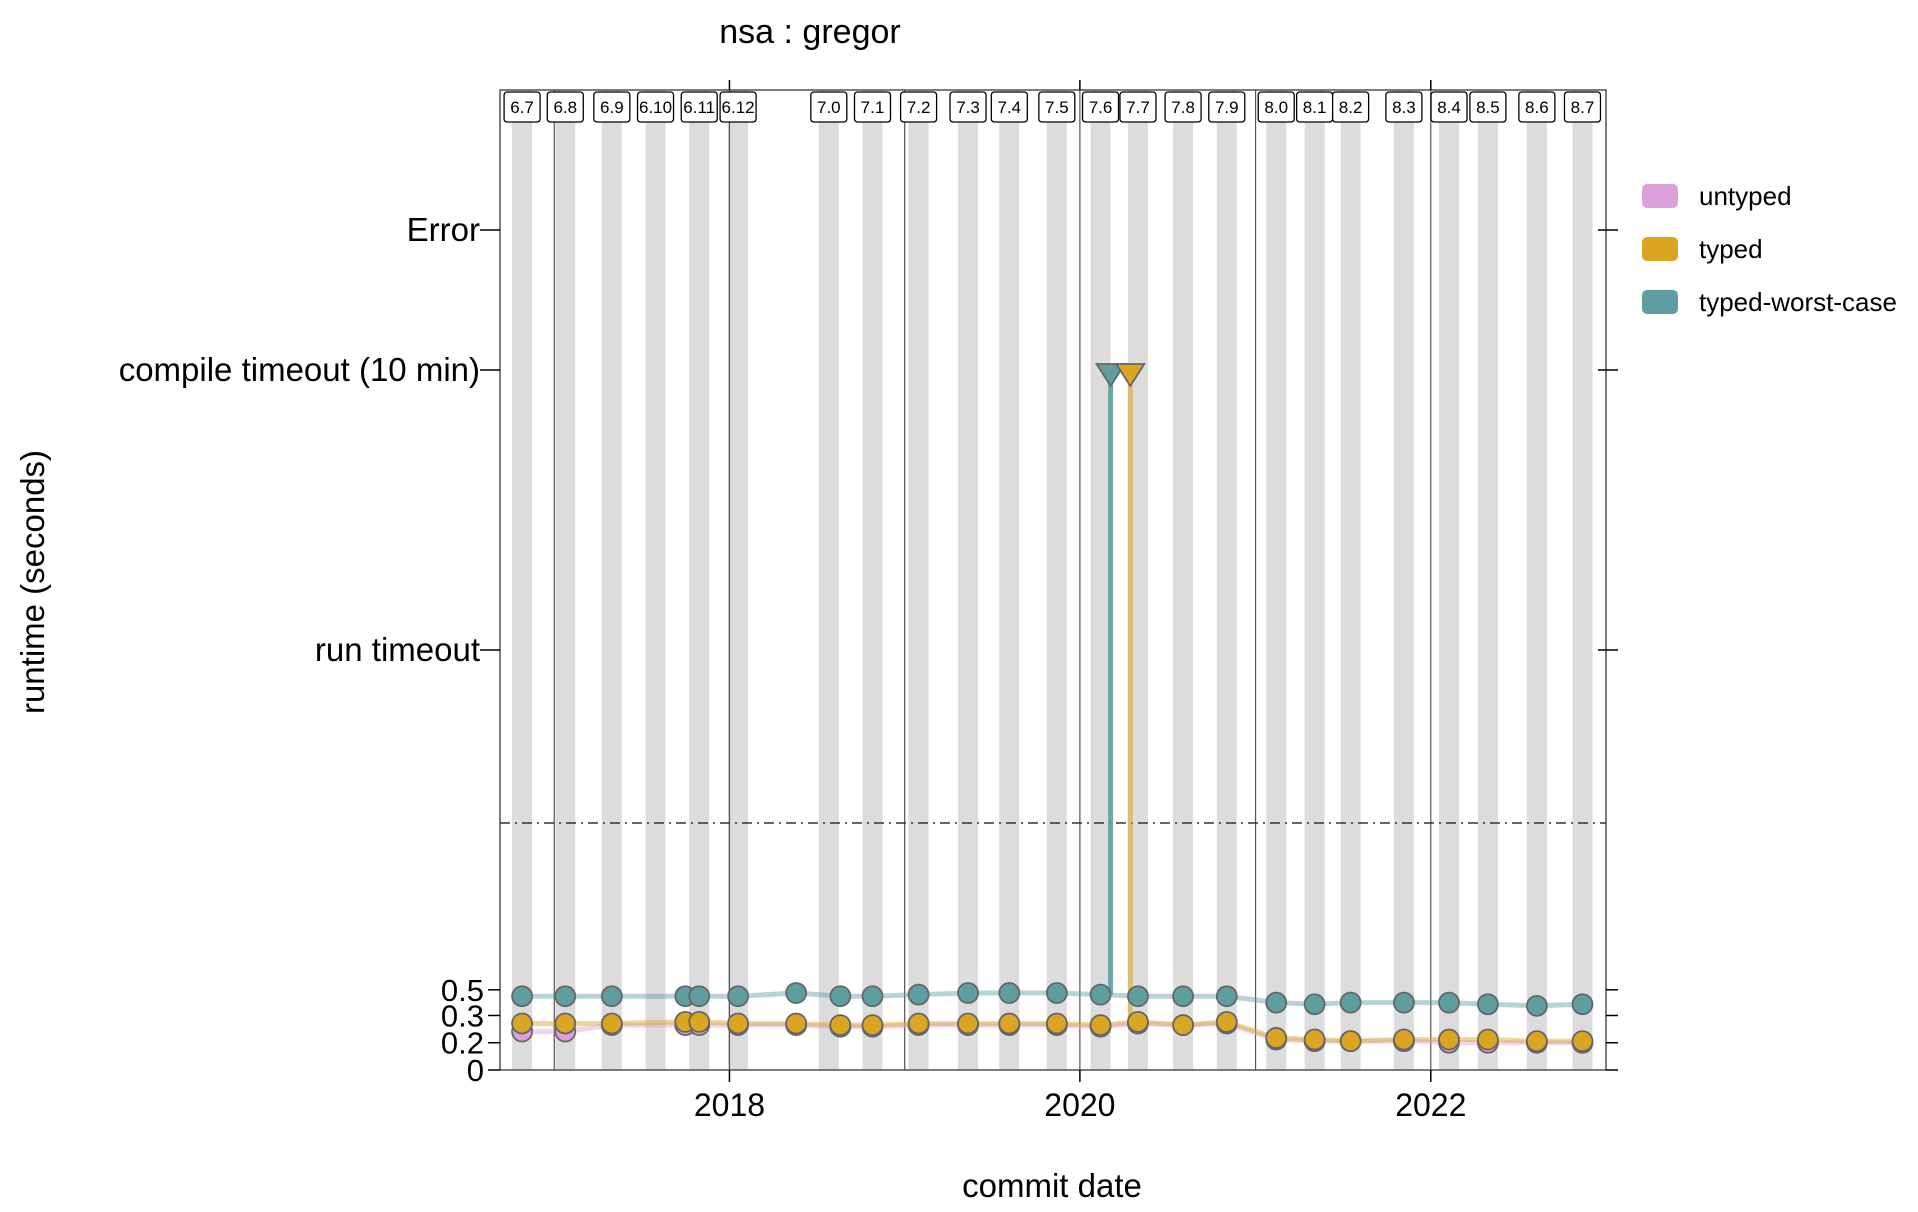  I want to click on release-label: 7.4, so click(1009, 107).